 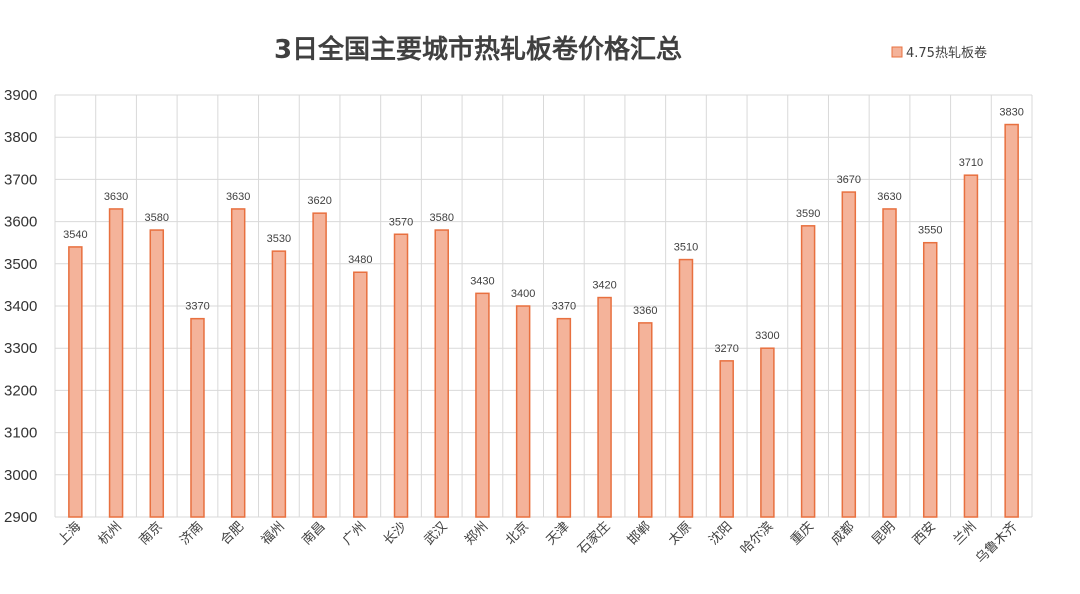 I want to click on legend: 4.75热轧板卷, so click(x=939, y=53).